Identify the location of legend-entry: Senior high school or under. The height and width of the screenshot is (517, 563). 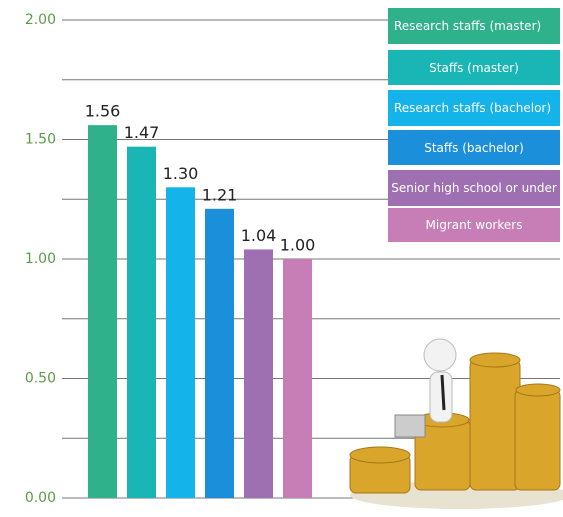
(474, 188).